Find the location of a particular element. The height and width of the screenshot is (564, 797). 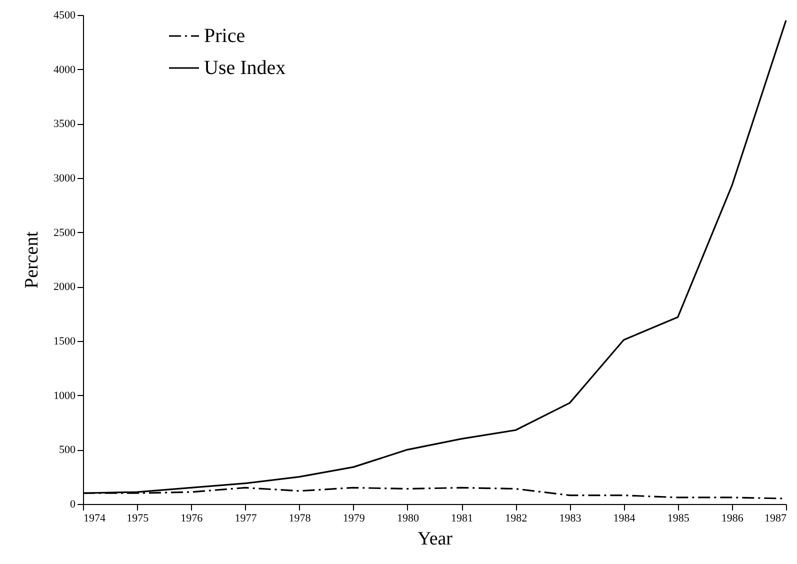

y-tick-label: 4000 is located at coordinates (65, 70).